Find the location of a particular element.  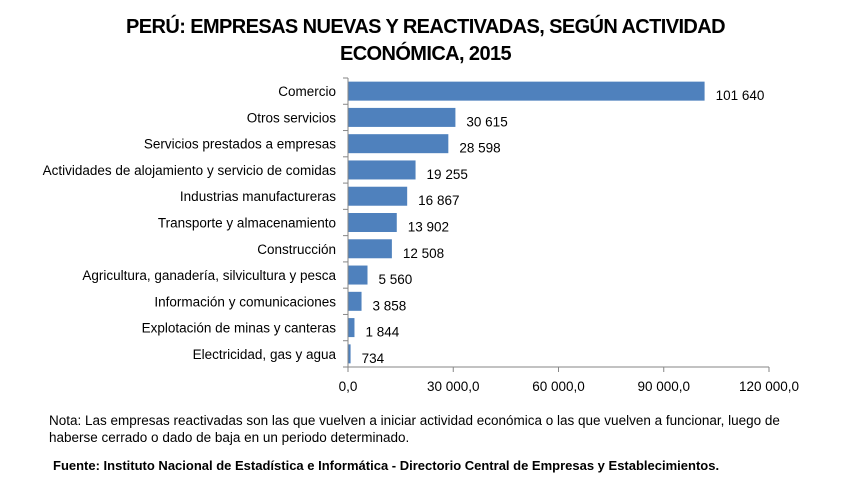

value-label: 101 640 is located at coordinates (740, 95).